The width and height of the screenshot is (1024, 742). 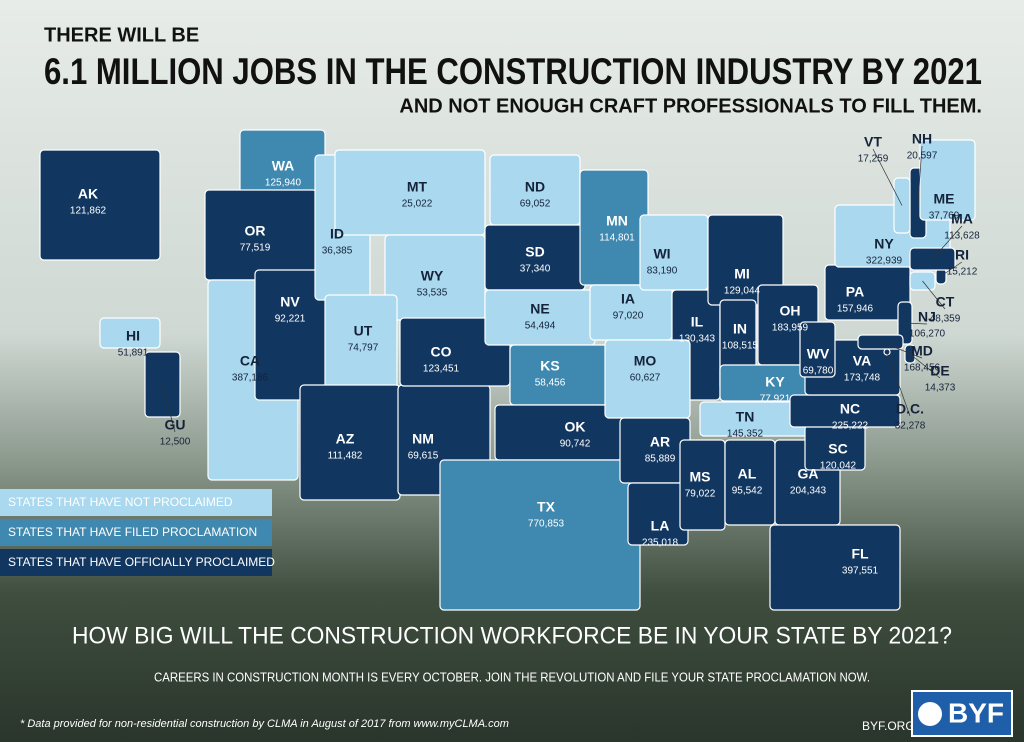 What do you see at coordinates (175, 442) in the screenshot?
I see `state-jobs: 12,500` at bounding box center [175, 442].